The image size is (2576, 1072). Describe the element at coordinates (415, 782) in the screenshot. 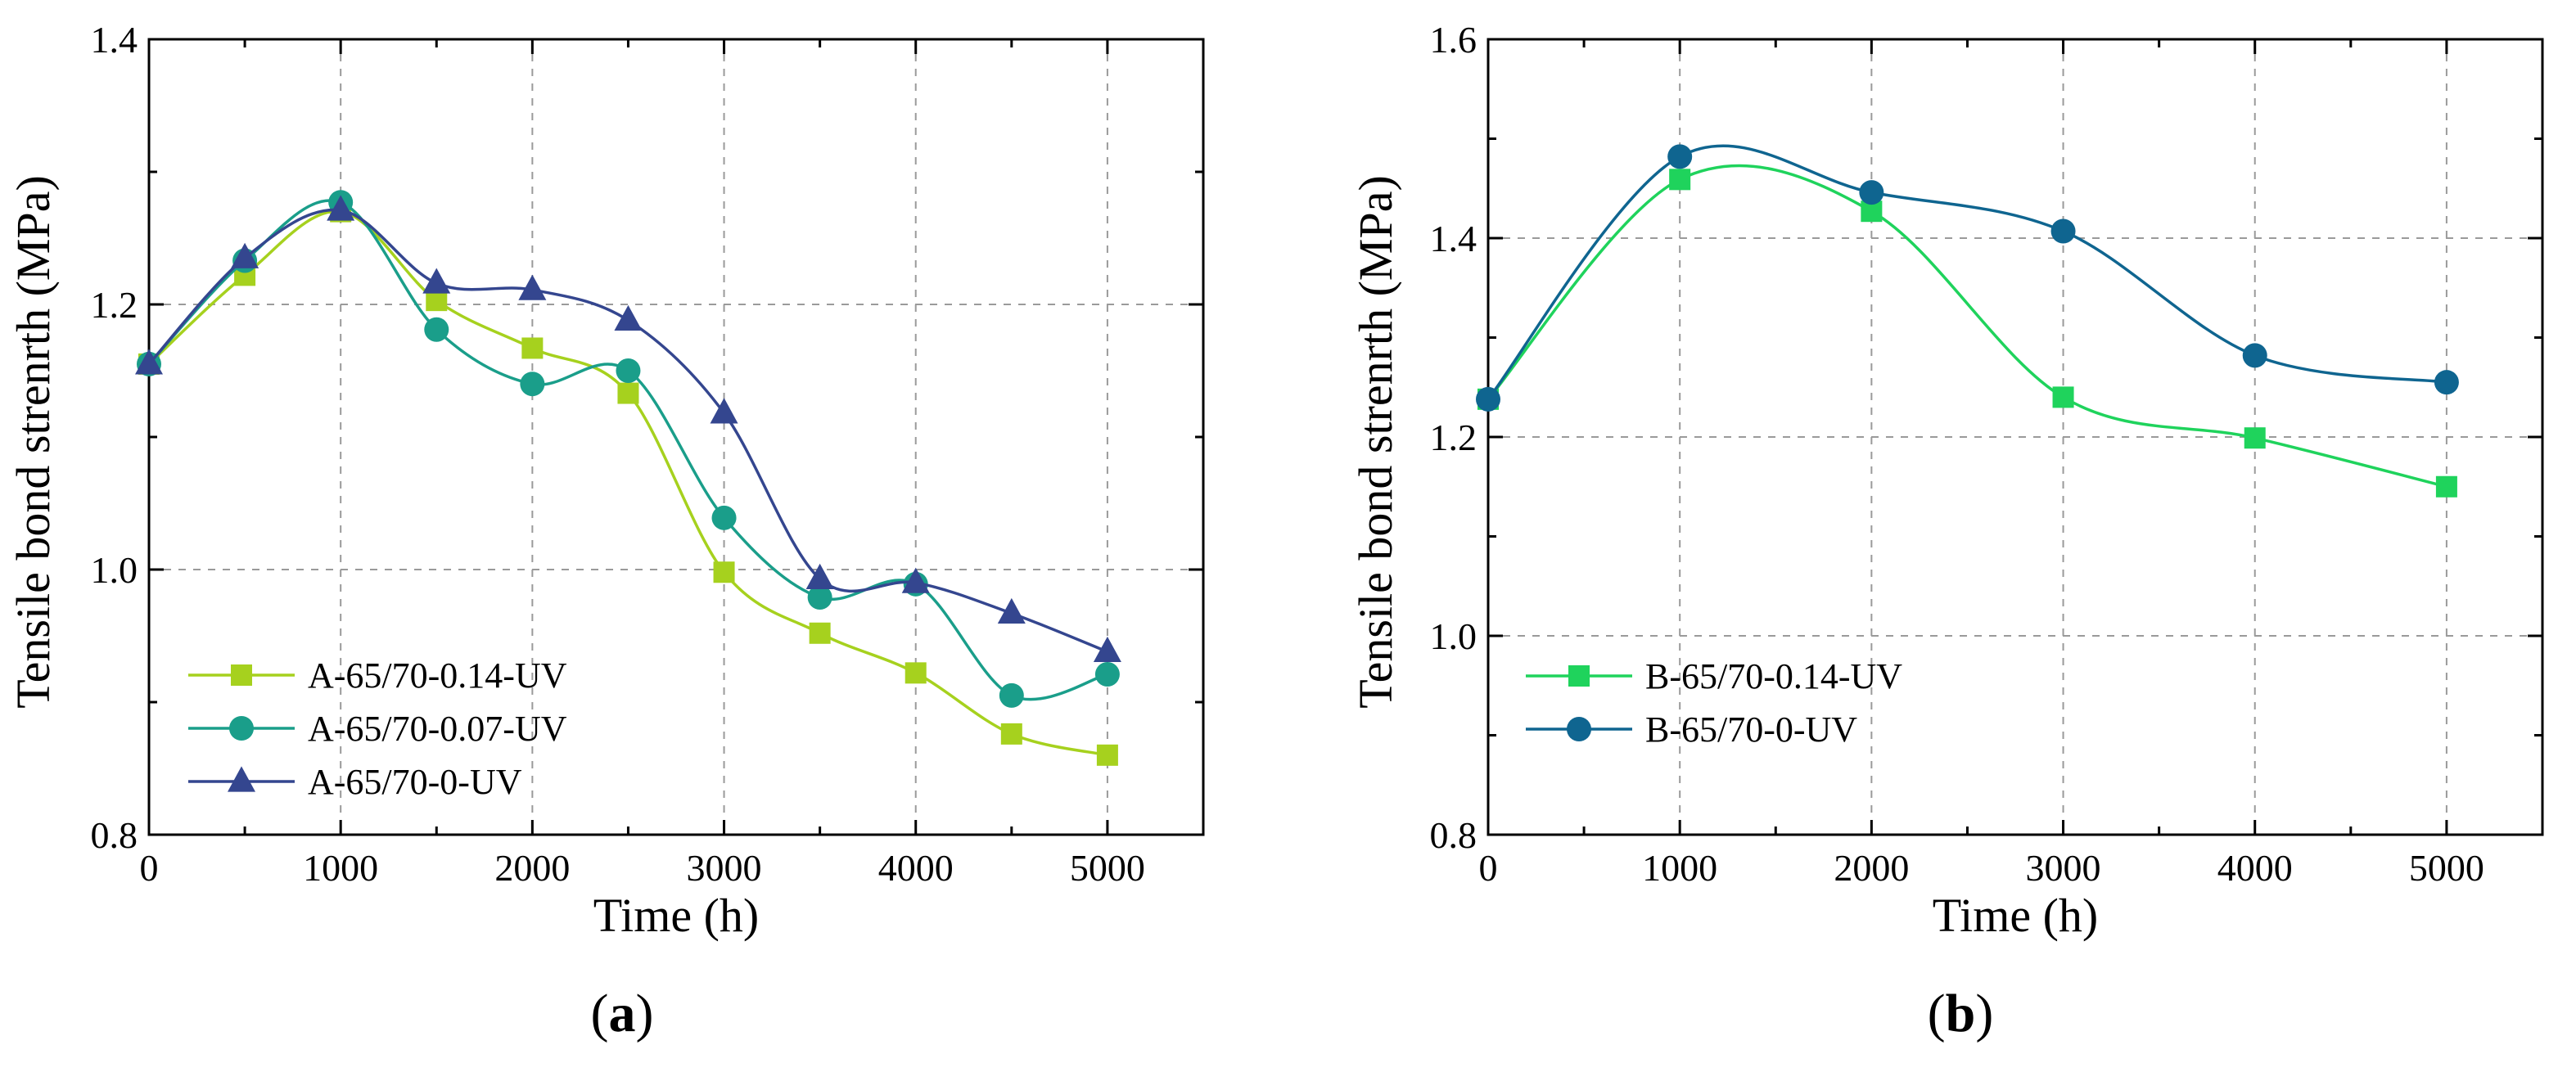

I see `legend-label: A-65/70-0-UV` at that location.